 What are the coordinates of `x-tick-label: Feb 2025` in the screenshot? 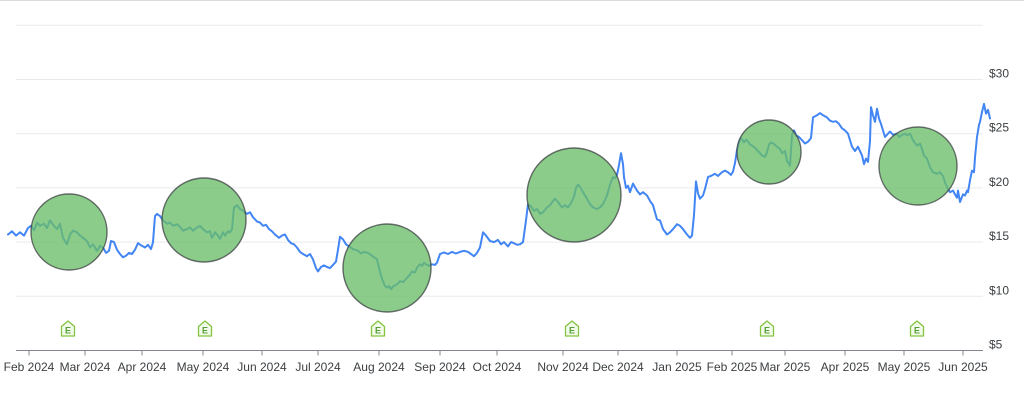 It's located at (732, 367).